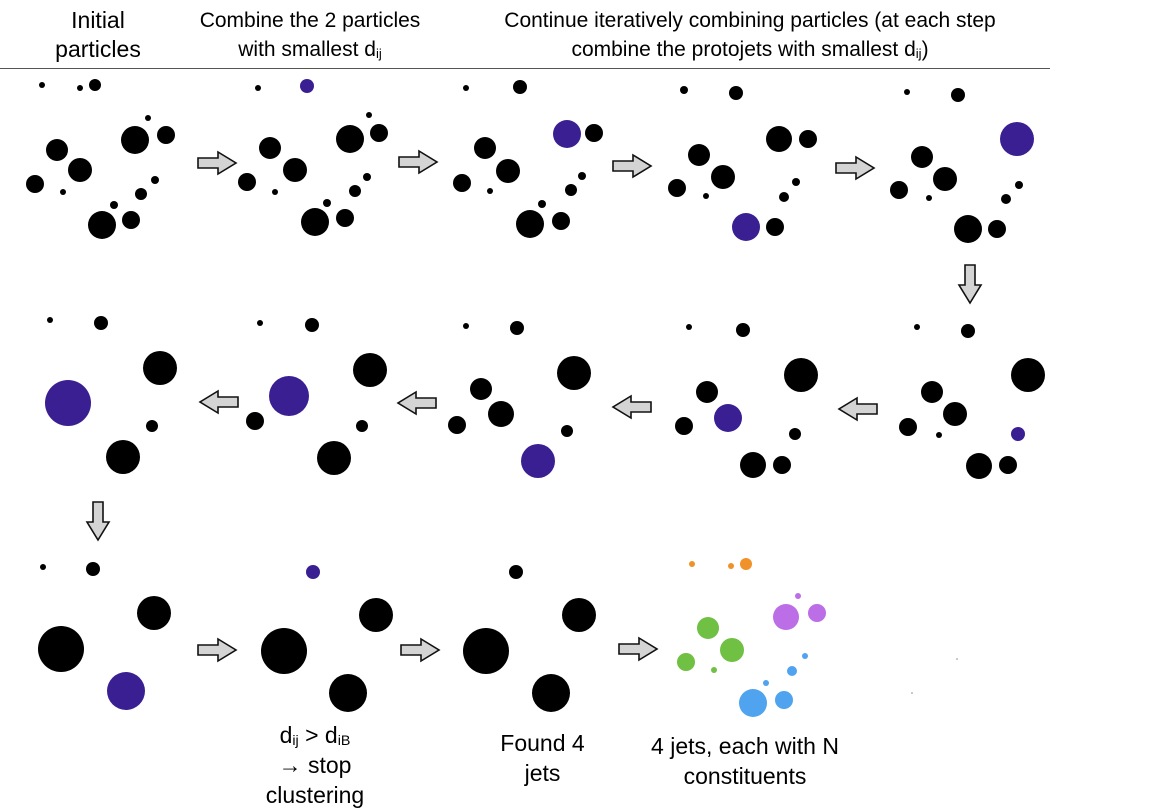 This screenshot has height=810, width=1152. I want to click on caption-stop-gt: > d, so click(318, 735).